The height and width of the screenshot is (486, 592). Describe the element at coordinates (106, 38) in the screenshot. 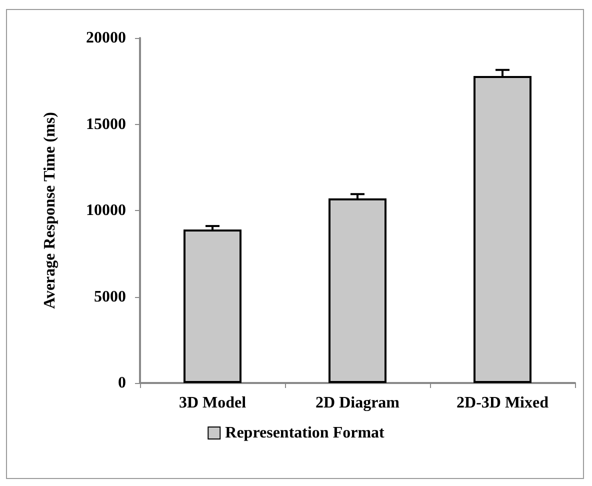

I see `y-tick-label: 20000` at that location.